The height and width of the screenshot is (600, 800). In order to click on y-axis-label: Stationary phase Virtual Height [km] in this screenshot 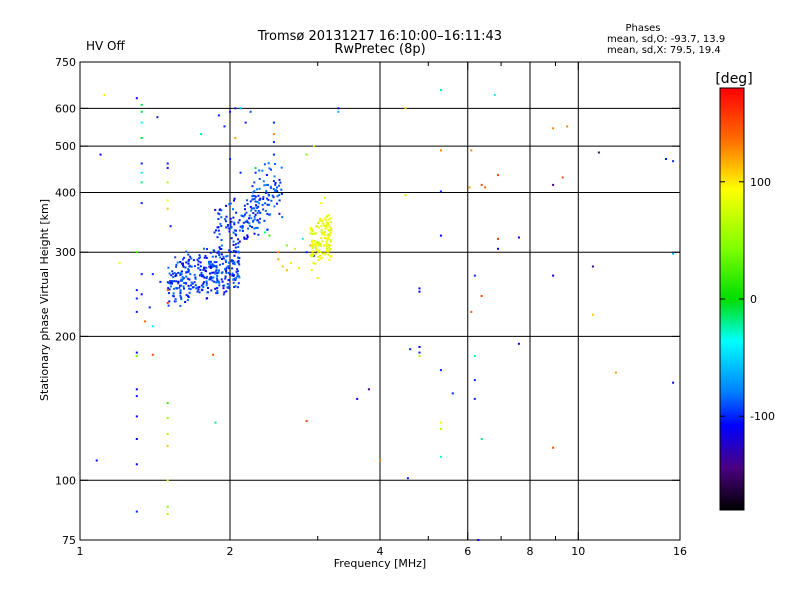, I will do `click(44, 300)`.